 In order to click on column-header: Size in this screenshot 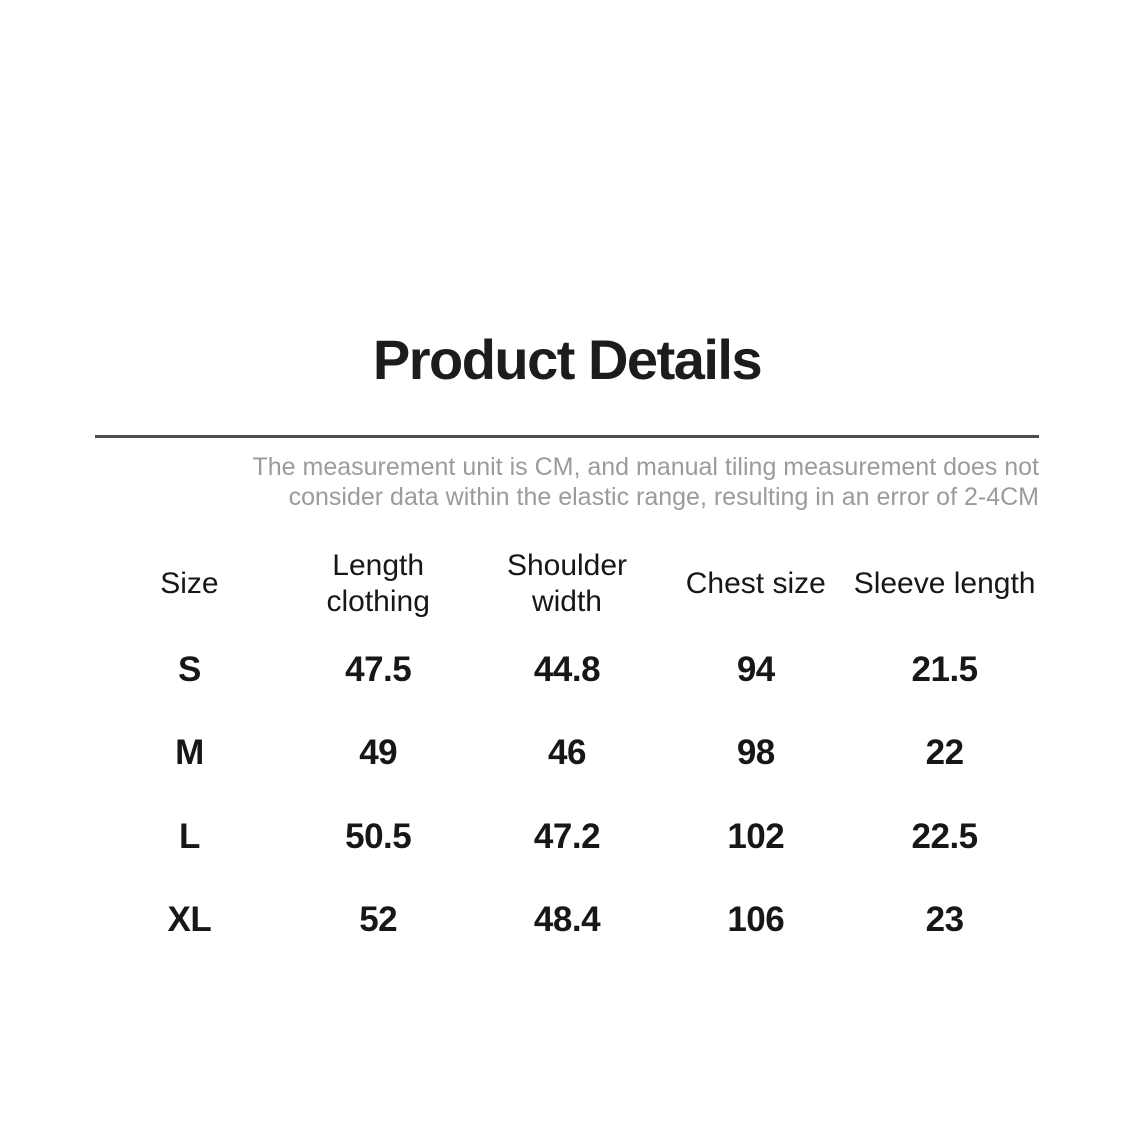, I will do `click(189, 583)`.